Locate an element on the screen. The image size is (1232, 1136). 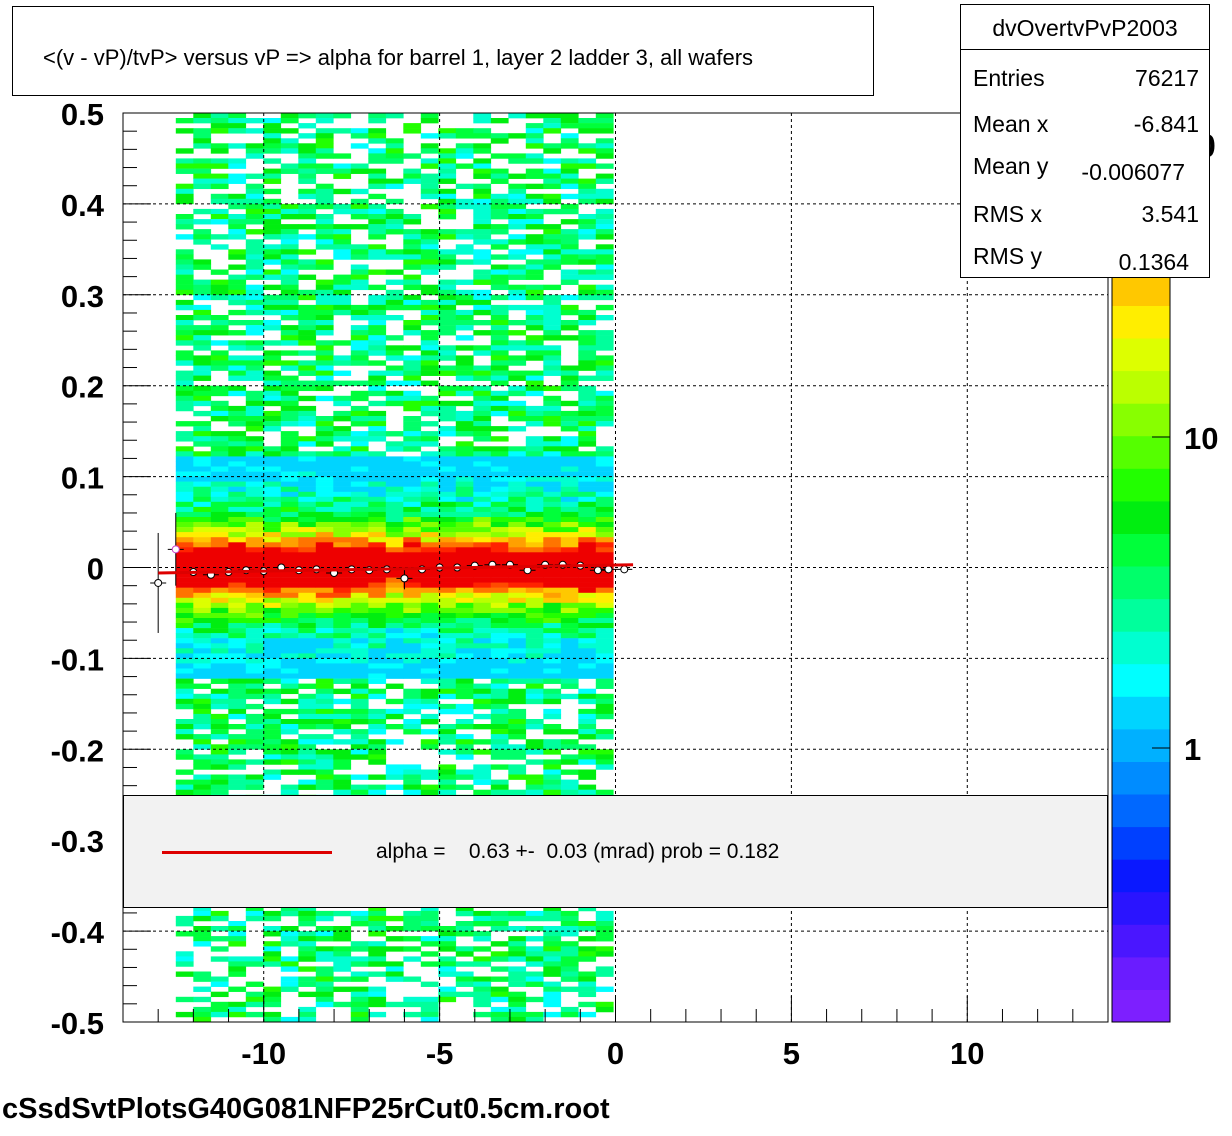
x-tick-label: 0 is located at coordinates (615, 1053).